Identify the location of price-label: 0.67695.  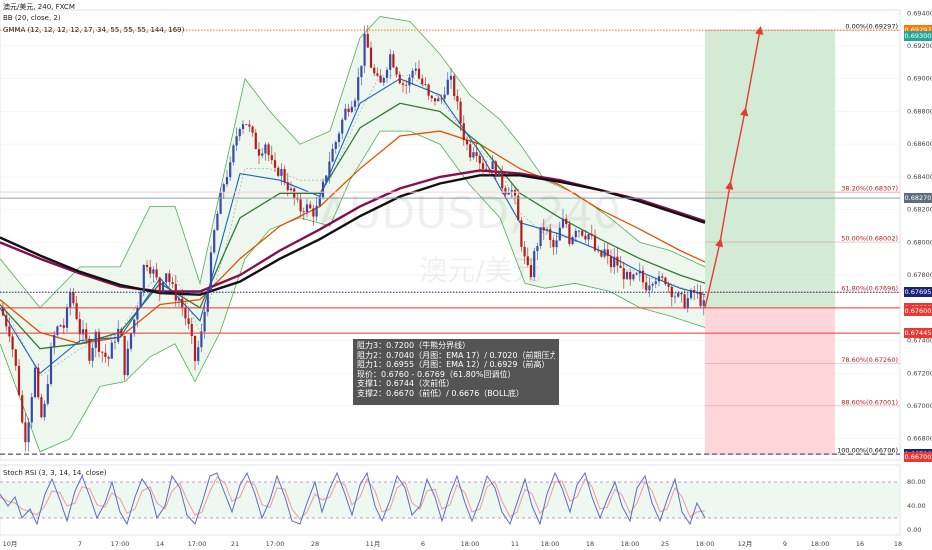
(918, 292).